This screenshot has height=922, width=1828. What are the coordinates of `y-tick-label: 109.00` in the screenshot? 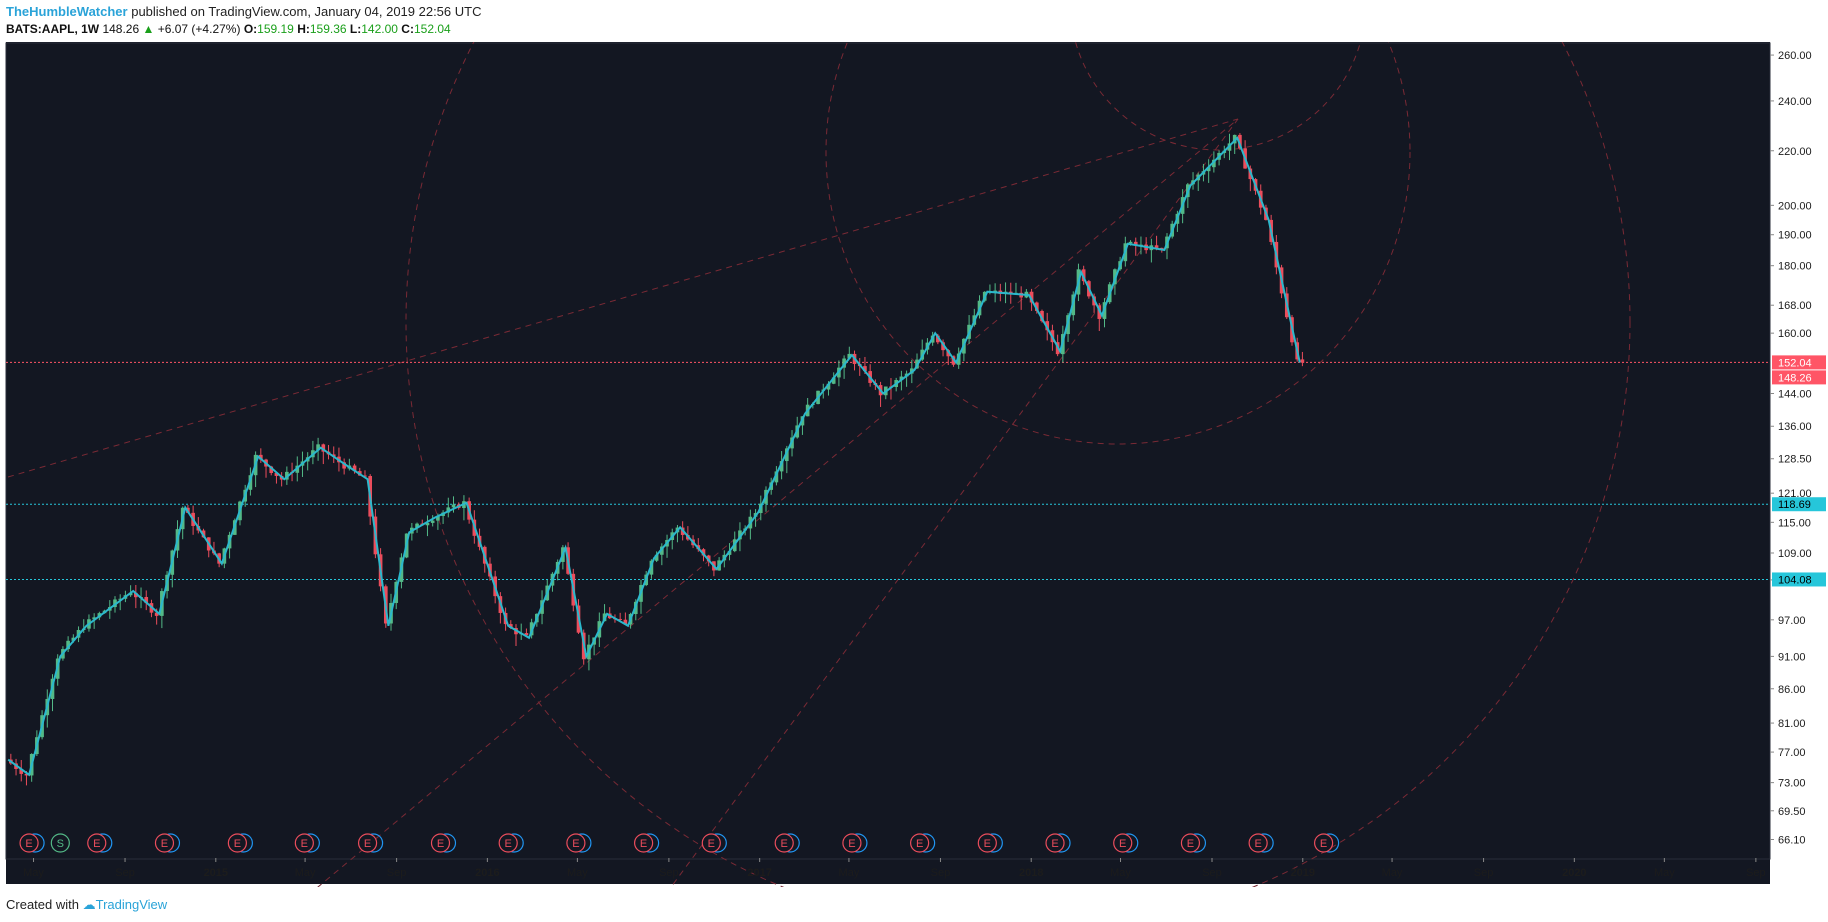 It's located at (1795, 554).